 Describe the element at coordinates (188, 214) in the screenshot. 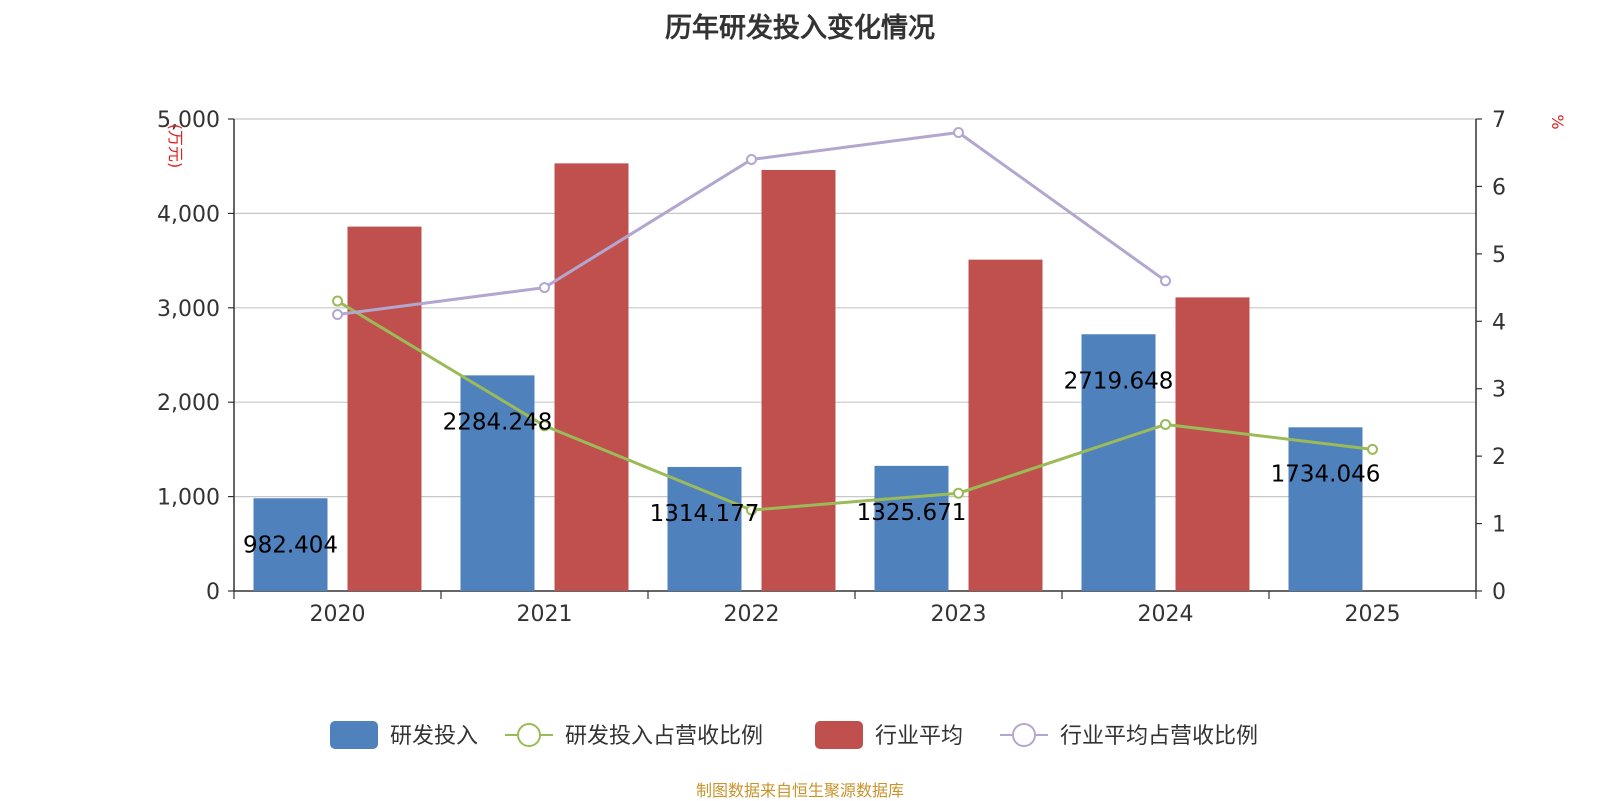

I see `left-axis-tick-label: 4,000` at that location.